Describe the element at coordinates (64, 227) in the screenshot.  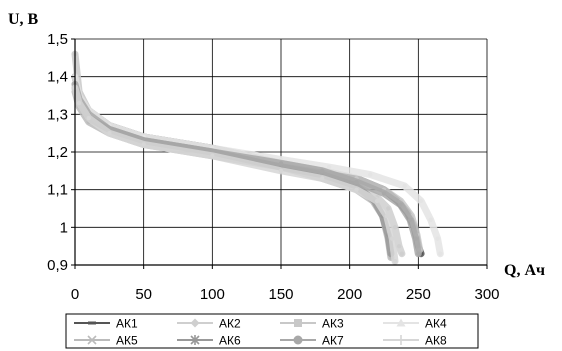
I see `y-tick-label: 1` at that location.